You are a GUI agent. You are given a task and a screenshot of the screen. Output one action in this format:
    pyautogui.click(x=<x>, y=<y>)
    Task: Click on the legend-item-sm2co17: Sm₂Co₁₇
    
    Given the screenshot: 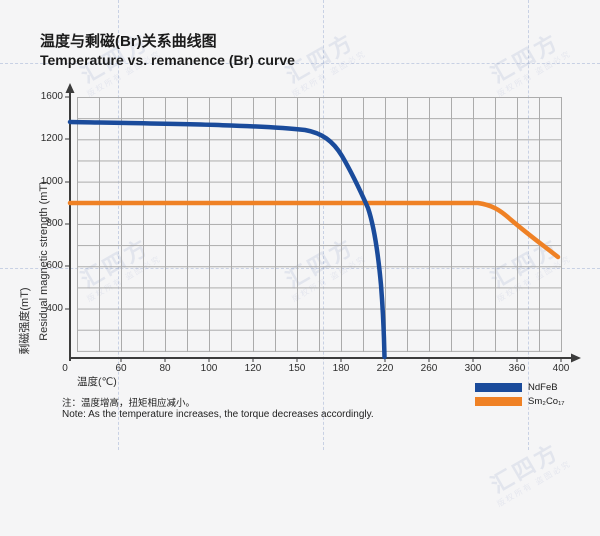 What is the action you would take?
    pyautogui.click(x=520, y=401)
    